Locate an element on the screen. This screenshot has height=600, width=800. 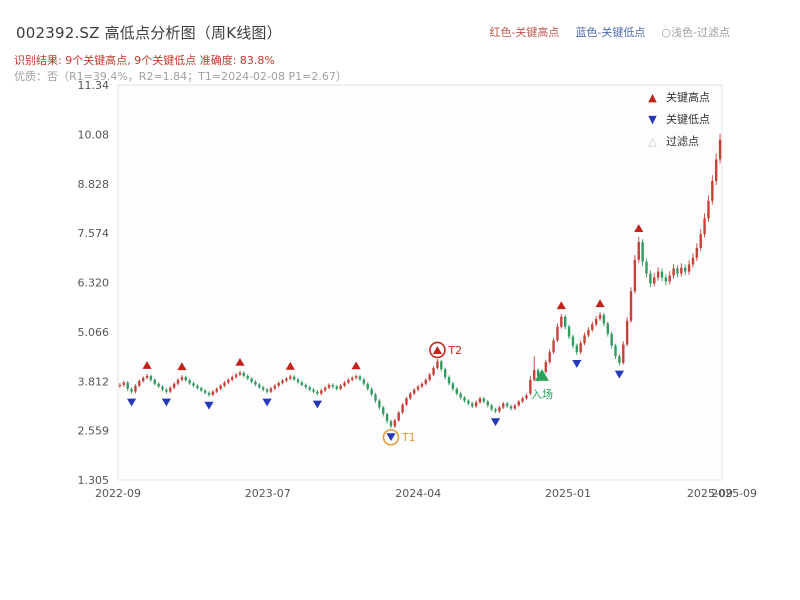
svg-text: 10.08 is located at coordinates (94, 135).